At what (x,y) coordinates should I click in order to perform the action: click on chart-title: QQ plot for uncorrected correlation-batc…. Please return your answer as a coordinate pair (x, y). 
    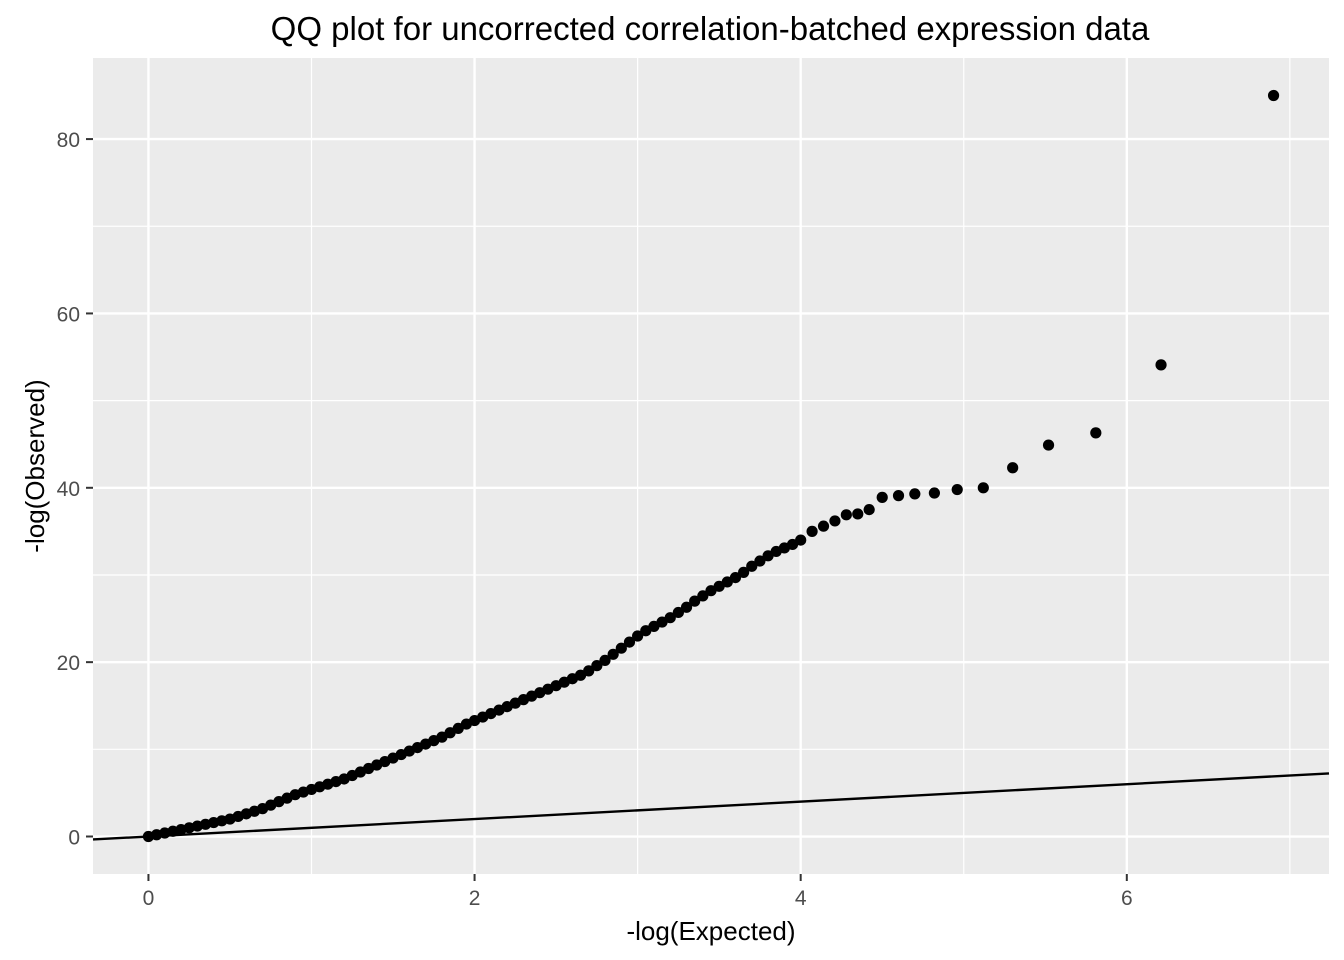
    Looking at the image, I should click on (710, 28).